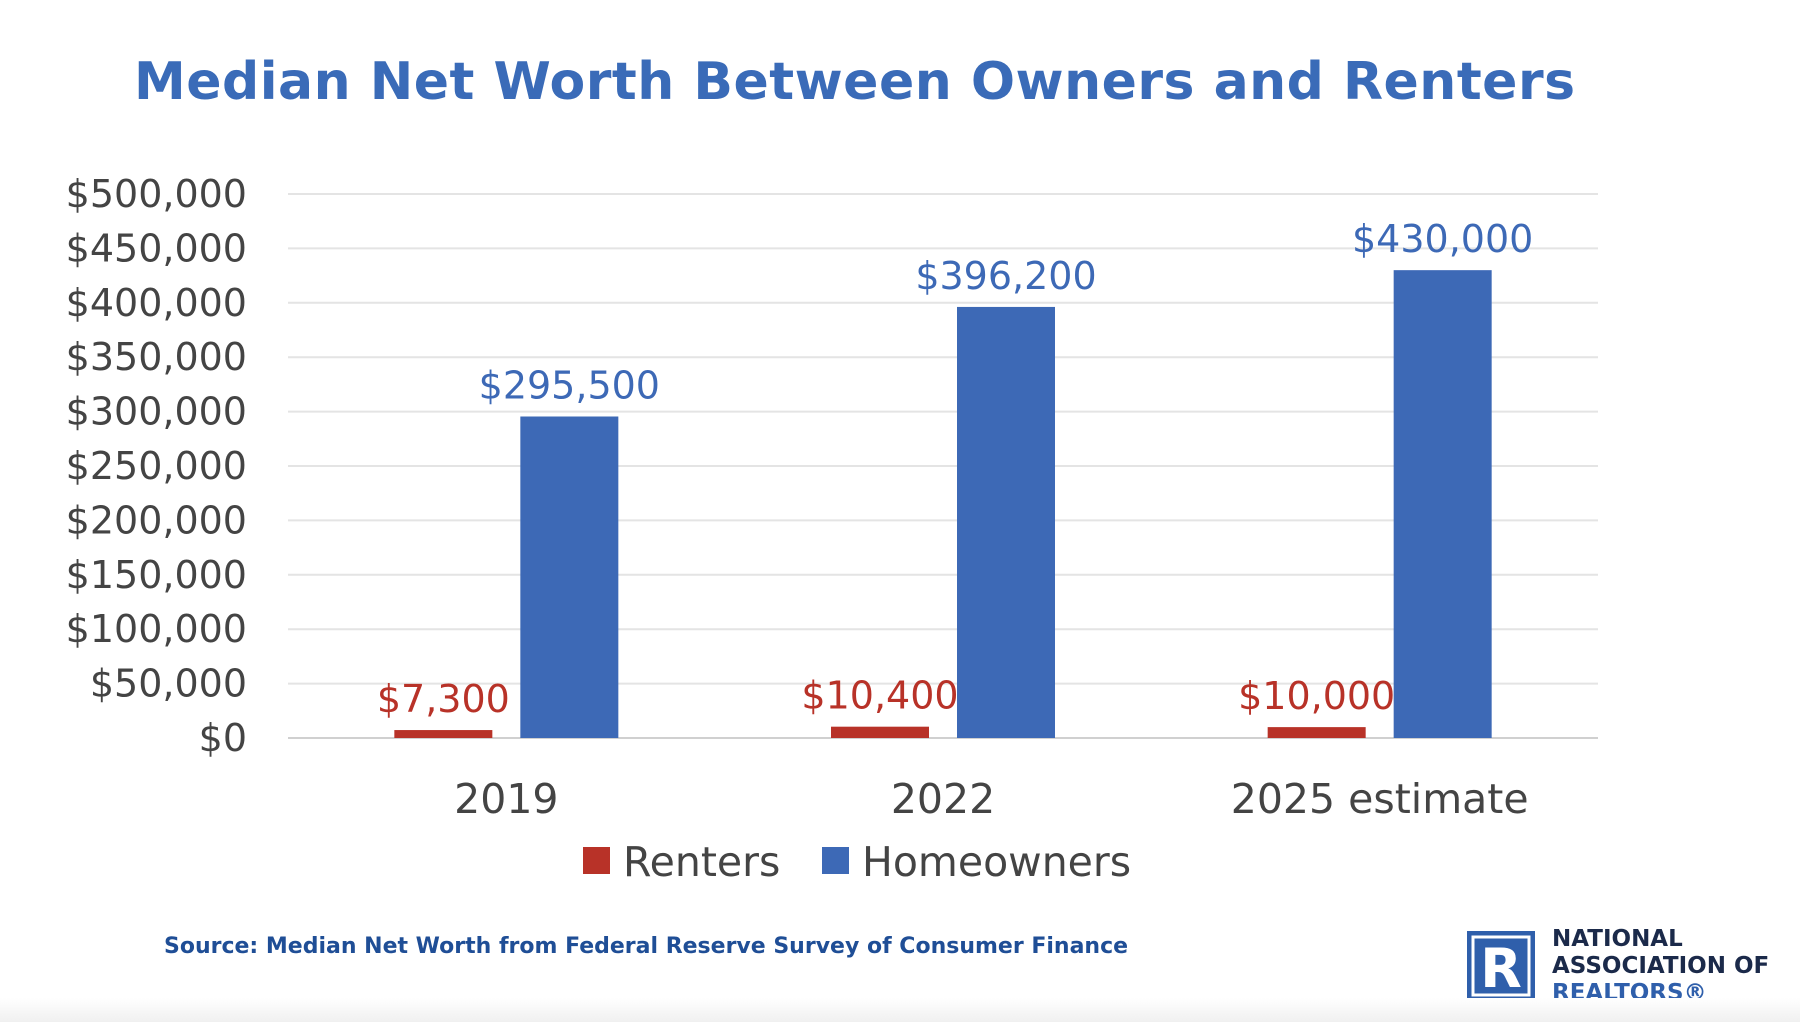 This screenshot has height=1022, width=1800. What do you see at coordinates (156, 248) in the screenshot?
I see `y-tick-label: $450,000` at bounding box center [156, 248].